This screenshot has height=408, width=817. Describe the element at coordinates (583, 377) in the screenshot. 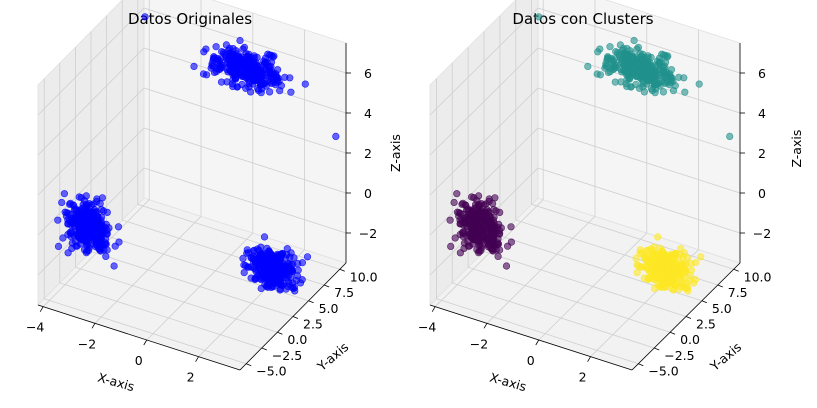

I see `x-tick-label: 2` at that location.